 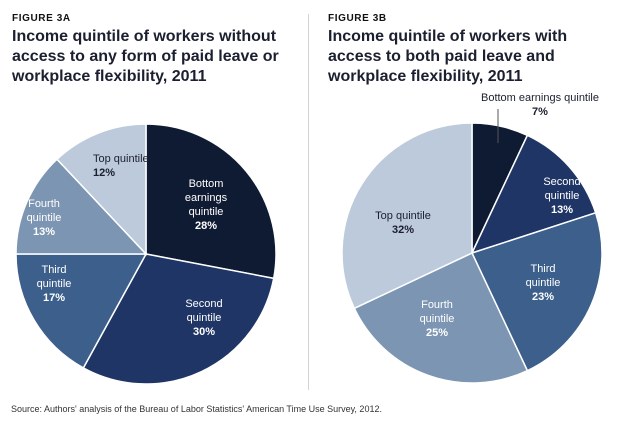 What do you see at coordinates (543, 297) in the screenshot?
I see `slice-value-label: 23%` at bounding box center [543, 297].